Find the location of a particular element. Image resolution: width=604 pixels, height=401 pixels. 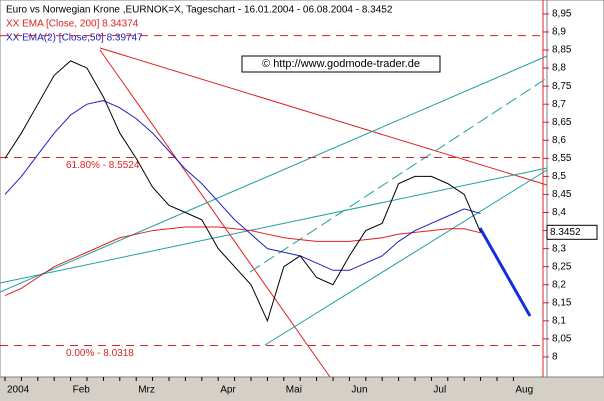

y-tick-label: 8,6 is located at coordinates (559, 140).